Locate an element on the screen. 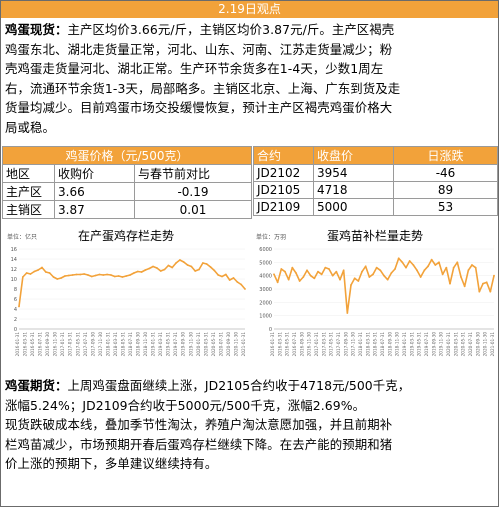 The height and width of the screenshot is (507, 499). y-tick-label: 14 is located at coordinates (14, 260).